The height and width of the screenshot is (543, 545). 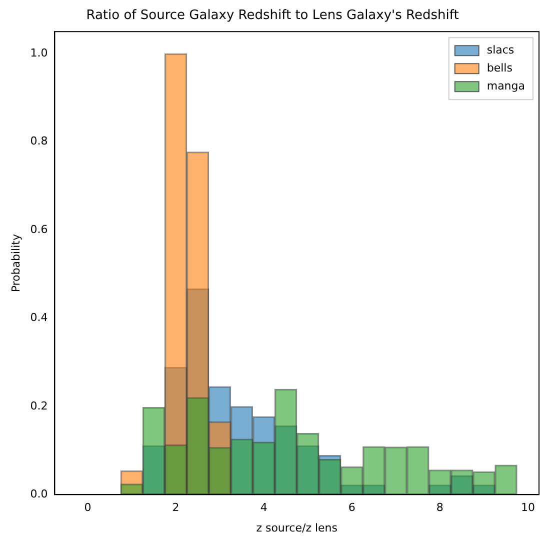 What do you see at coordinates (88, 507) in the screenshot?
I see `x-tick-label: 0` at bounding box center [88, 507].